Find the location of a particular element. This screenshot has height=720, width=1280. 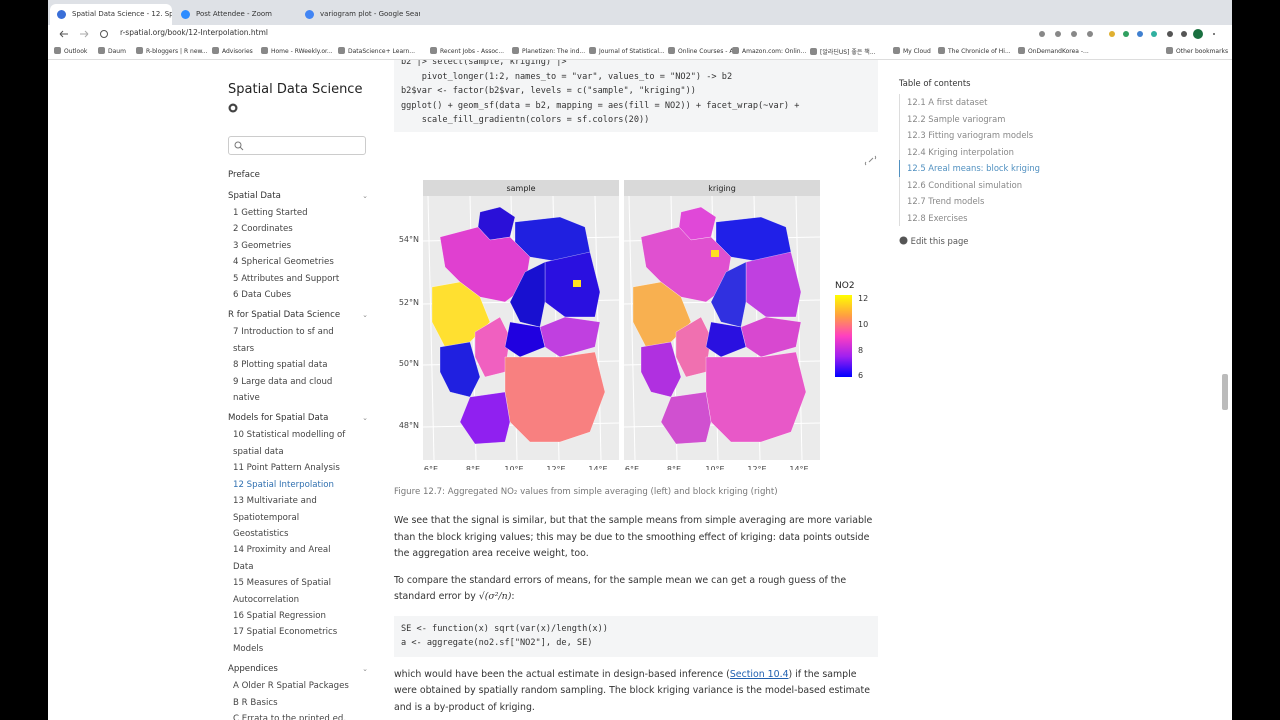

nav-item: A Older R Spatial Packages is located at coordinates (291, 686).